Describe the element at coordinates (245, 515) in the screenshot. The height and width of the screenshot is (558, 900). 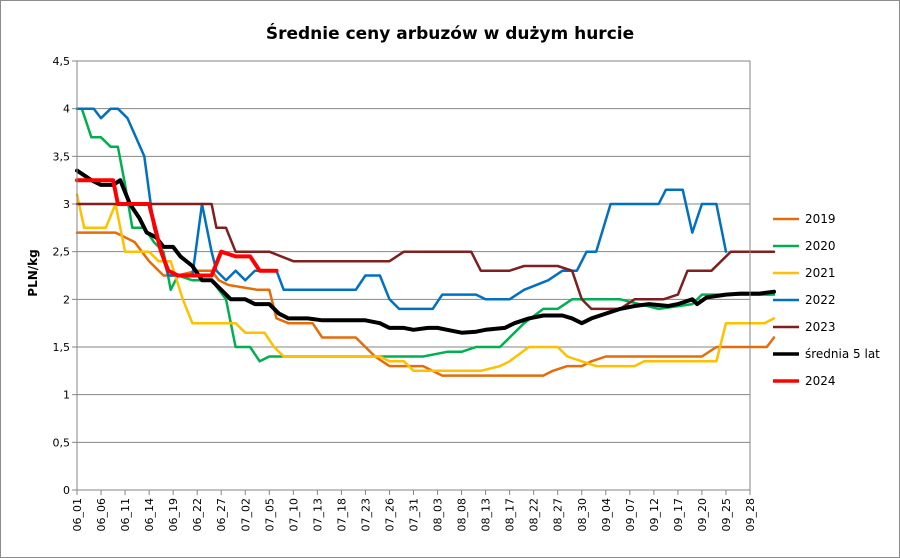
I see `x-tick-label: 07_02` at that location.